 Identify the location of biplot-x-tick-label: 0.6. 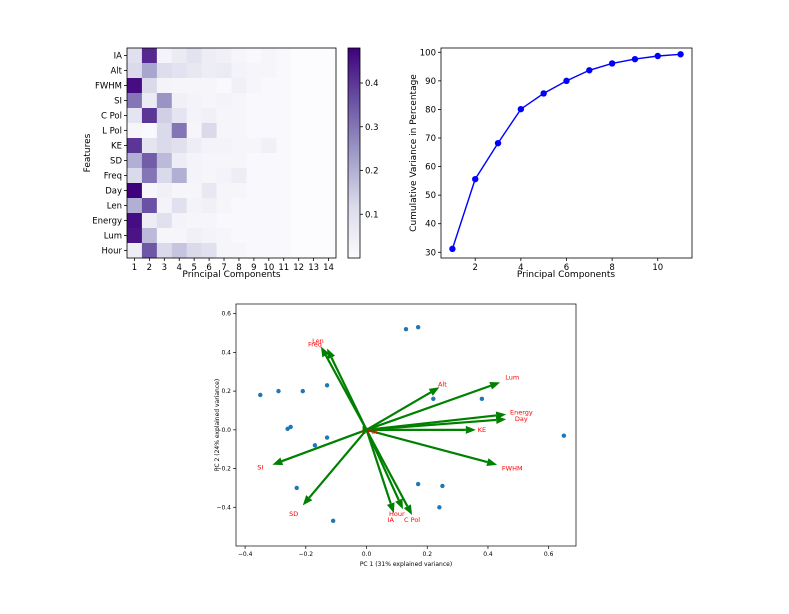
(549, 554).